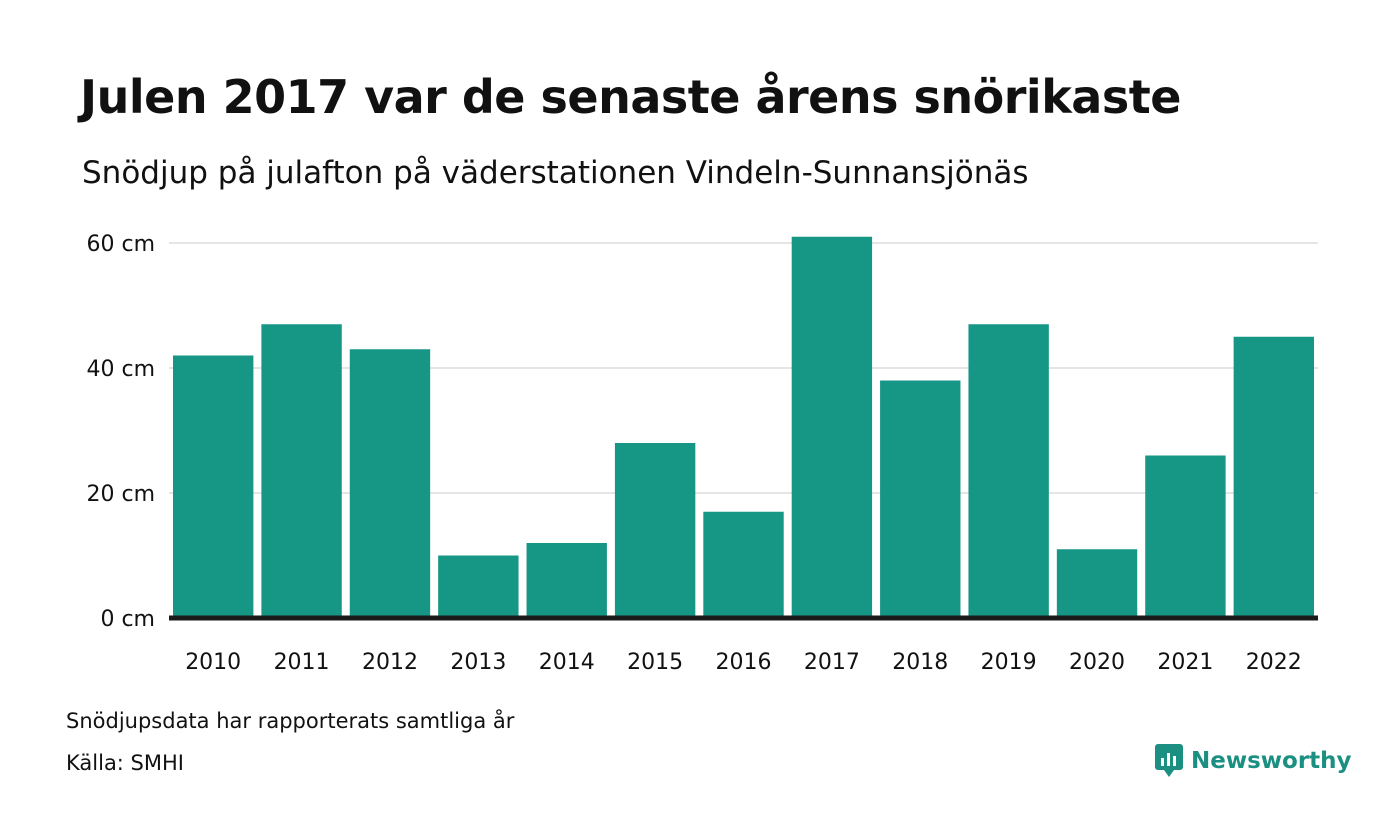  What do you see at coordinates (567, 662) in the screenshot?
I see `x-tick-label: 2014` at bounding box center [567, 662].